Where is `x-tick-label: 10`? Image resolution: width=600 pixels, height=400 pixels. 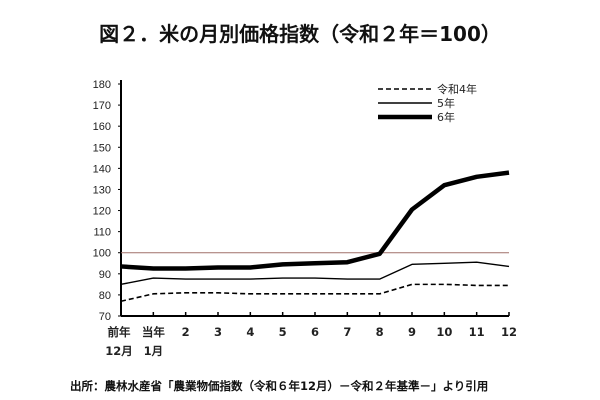
x-tick-label: 10 is located at coordinates (444, 332).